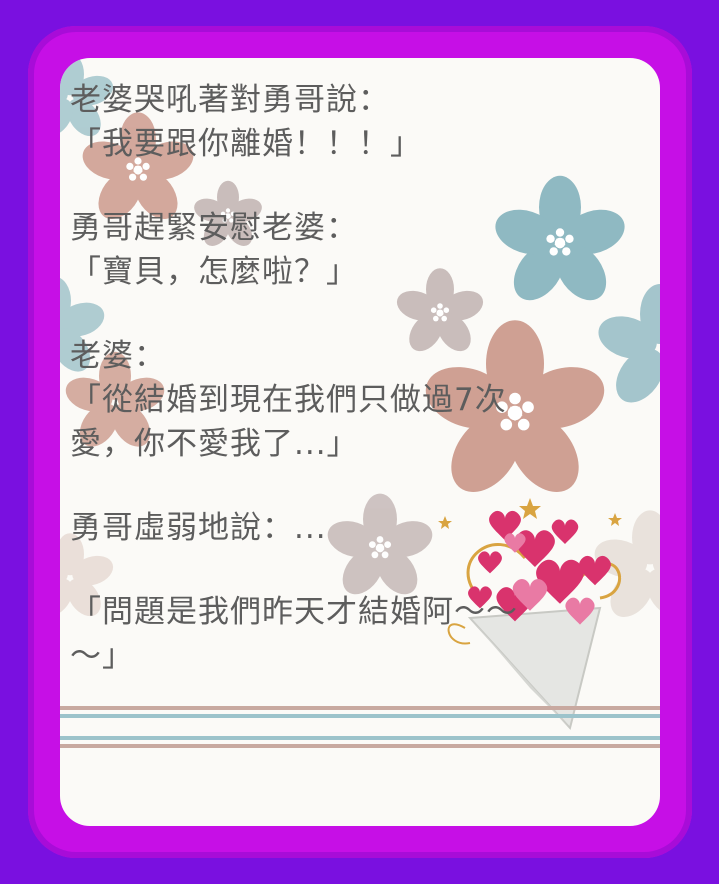 The image size is (719, 884). I want to click on line-wife-cry: 老婆哭吼著對勇哥說：, so click(230, 100).